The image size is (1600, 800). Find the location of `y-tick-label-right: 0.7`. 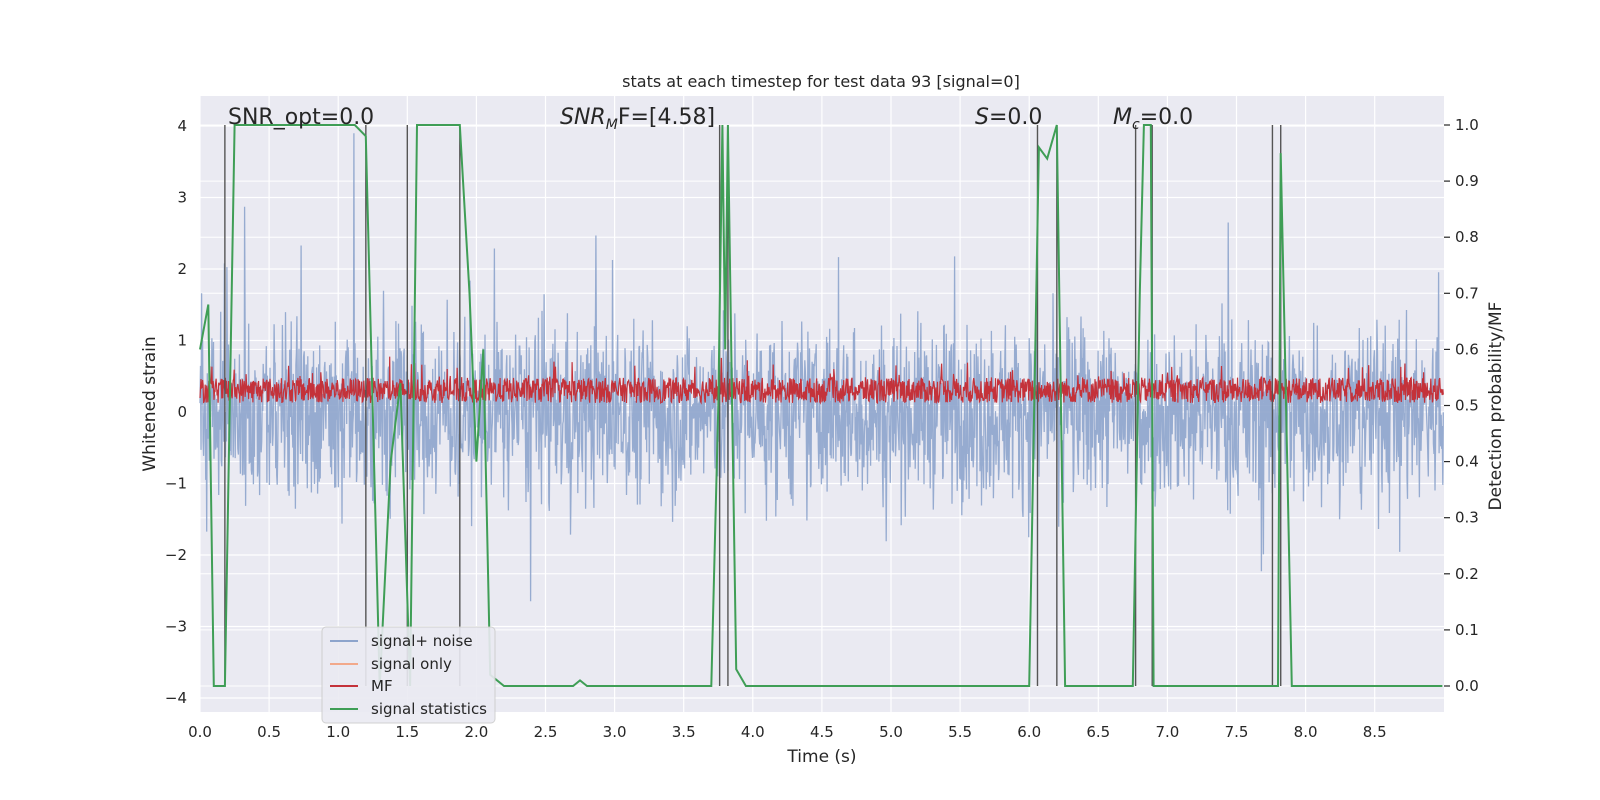

y-tick-label-right: 0.7 is located at coordinates (1467, 293).